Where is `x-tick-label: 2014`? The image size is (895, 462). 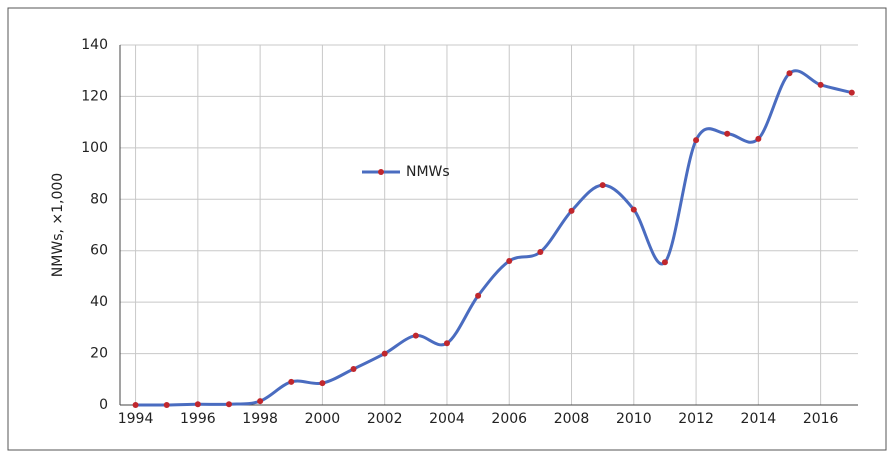 x-tick-label: 2014 is located at coordinates (759, 419).